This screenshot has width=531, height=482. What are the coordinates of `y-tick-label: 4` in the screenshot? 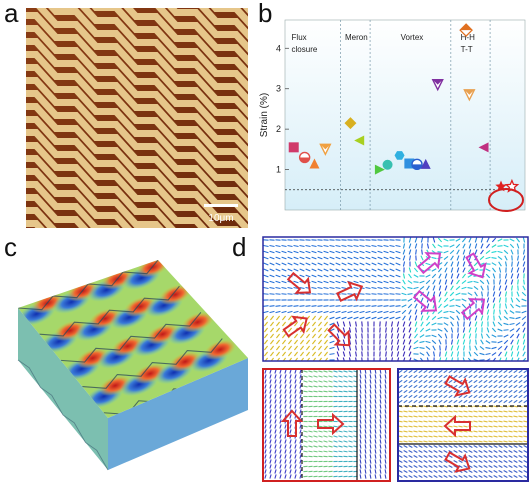 It's located at (278, 48).